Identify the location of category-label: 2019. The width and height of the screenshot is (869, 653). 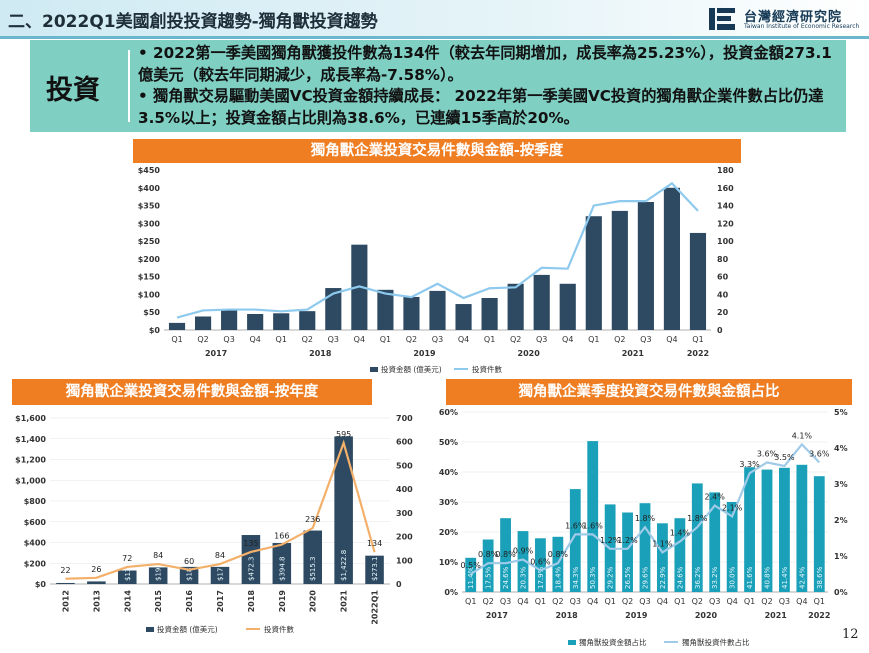
(282, 601).